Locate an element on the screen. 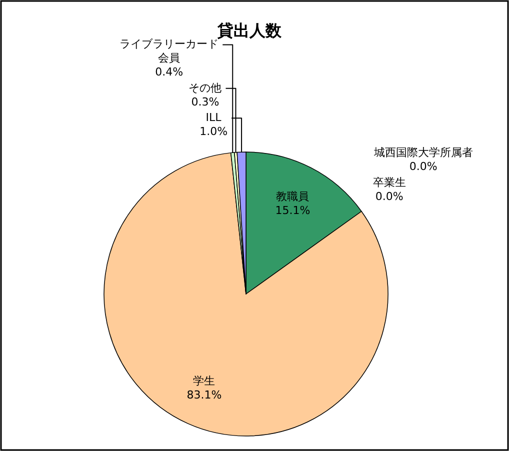 The width and height of the screenshot is (509, 451). slice-label: その他 is located at coordinates (205, 87).